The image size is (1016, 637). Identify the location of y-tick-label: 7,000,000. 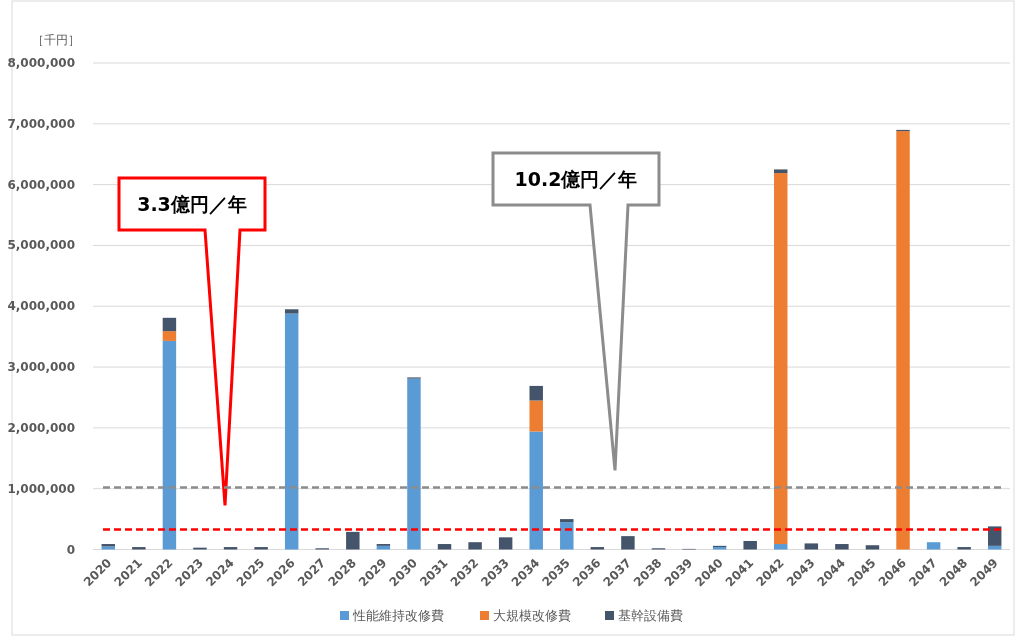
(41, 123).